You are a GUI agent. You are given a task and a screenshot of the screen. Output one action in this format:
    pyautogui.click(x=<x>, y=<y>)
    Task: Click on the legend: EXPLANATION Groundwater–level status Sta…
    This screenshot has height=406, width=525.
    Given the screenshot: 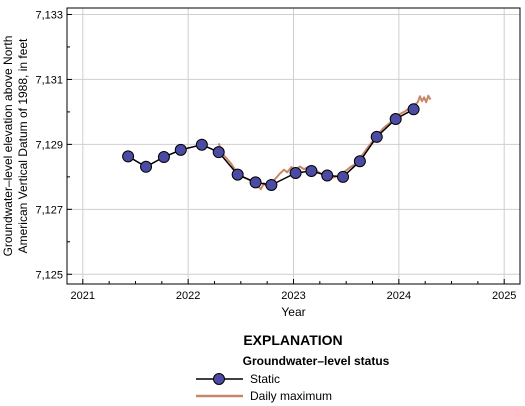 What is the action you would take?
    pyautogui.click(x=293, y=367)
    